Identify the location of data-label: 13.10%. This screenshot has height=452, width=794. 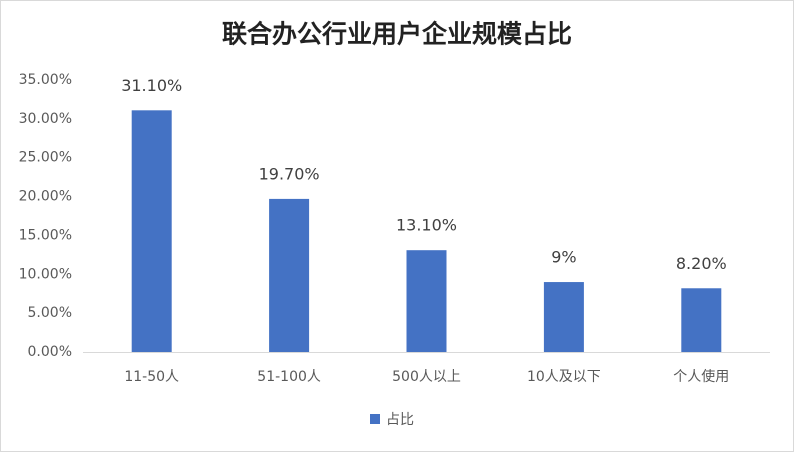
(426, 225).